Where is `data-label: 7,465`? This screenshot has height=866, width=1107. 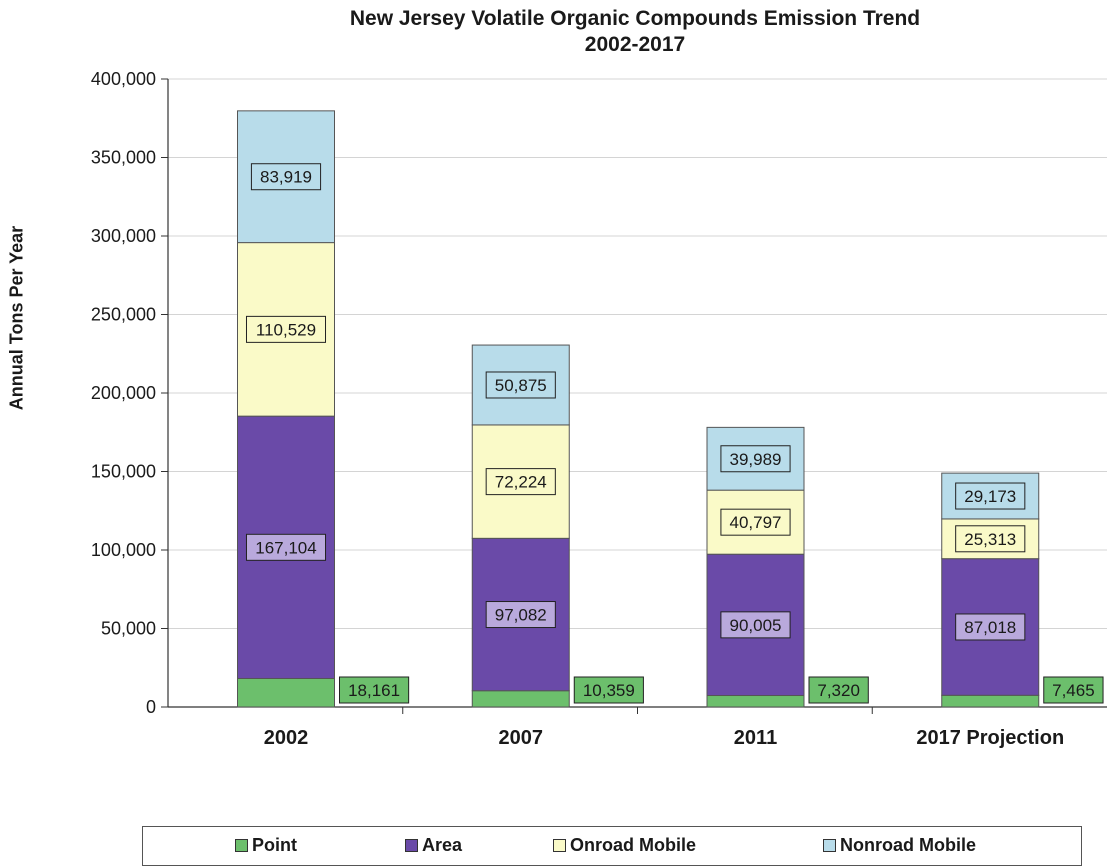
data-label: 7,465 is located at coordinates (1073, 690).